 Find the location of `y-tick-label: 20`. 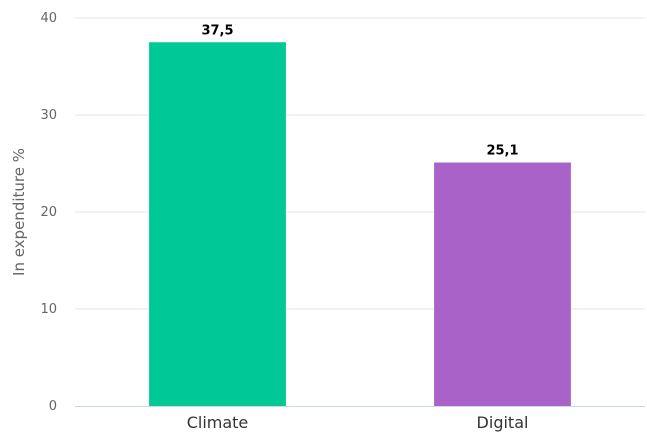

y-tick-label: 20 is located at coordinates (48, 212).